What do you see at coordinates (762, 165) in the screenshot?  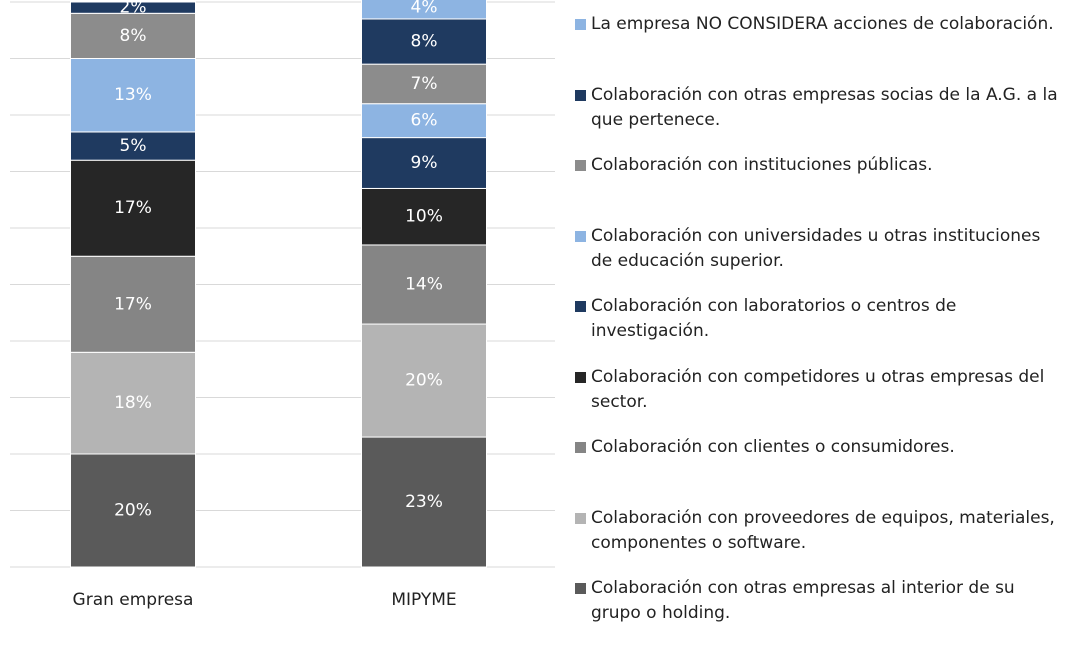 I see `legend-label: Colaboración con instituciones públicas.` at bounding box center [762, 165].